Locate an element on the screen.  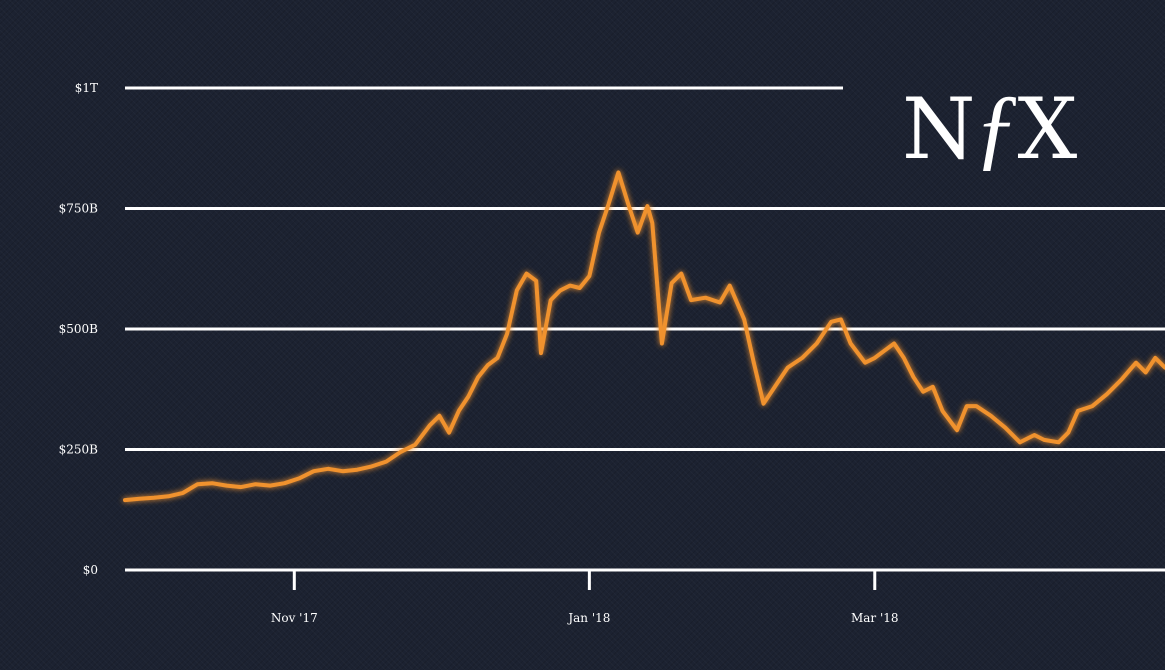
x-axis-ticks: Nov '17 Jan '18 Mar '18 is located at coordinates (585, 597).